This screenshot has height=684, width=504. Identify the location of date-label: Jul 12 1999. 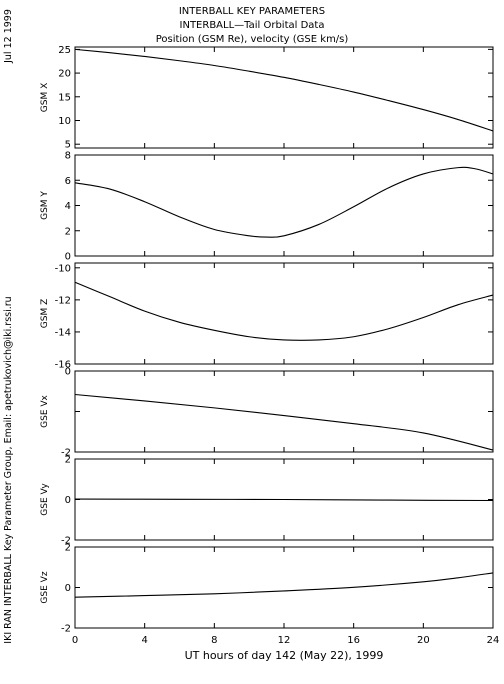
(8, 36).